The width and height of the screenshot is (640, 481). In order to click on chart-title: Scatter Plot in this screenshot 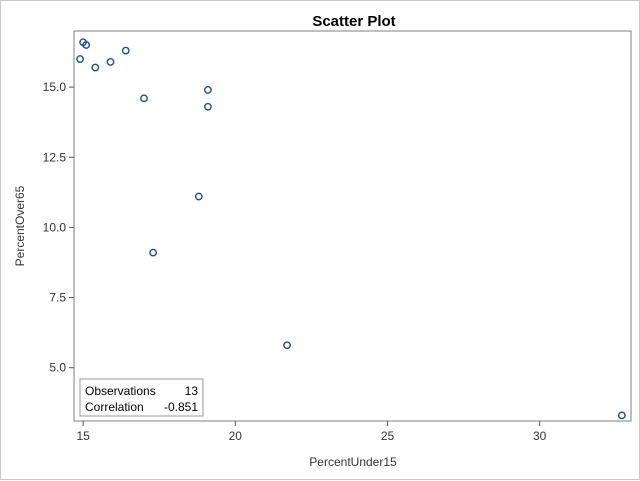, I will do `click(353, 21)`.